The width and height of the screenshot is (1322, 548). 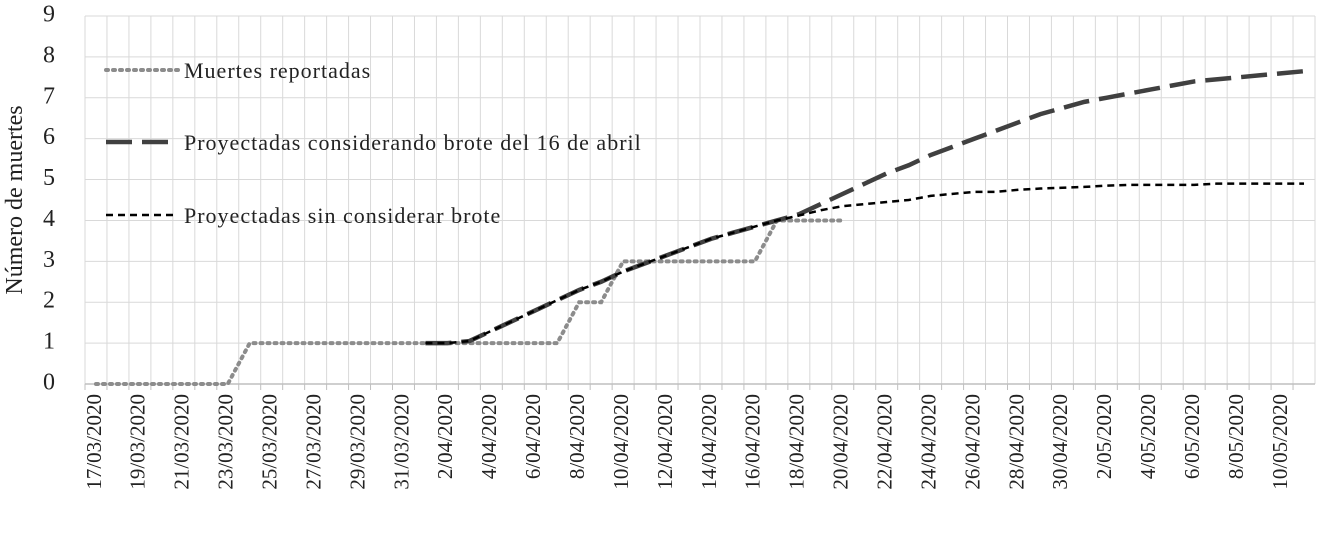 I want to click on y-tick-label: 1, so click(x=49, y=342).